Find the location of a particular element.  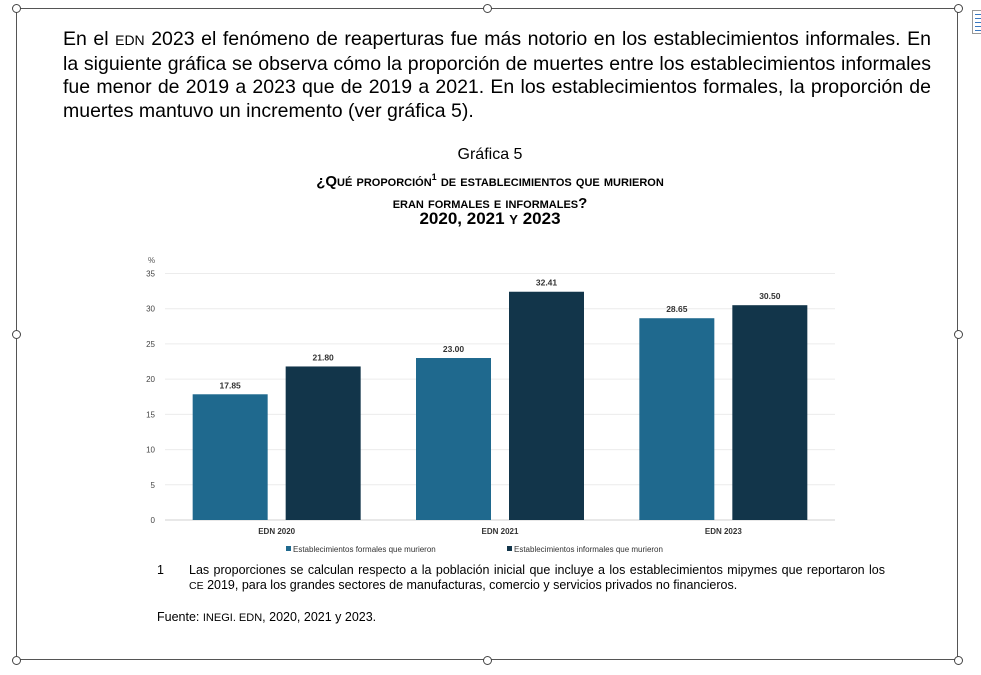

y-tick-label: 0 is located at coordinates (153, 520).